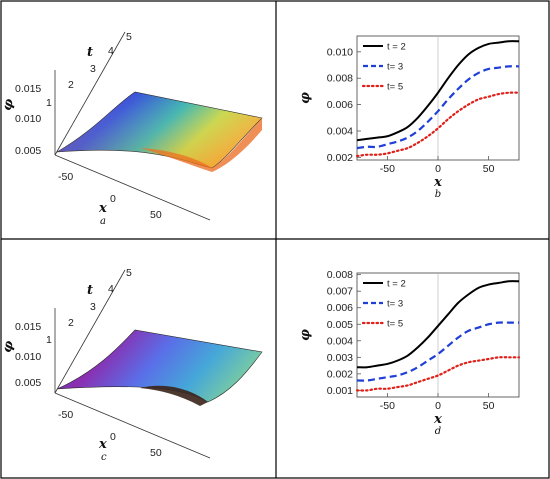 The height and width of the screenshot is (479, 550). I want to click on panel-c-surface, so click(159, 366).